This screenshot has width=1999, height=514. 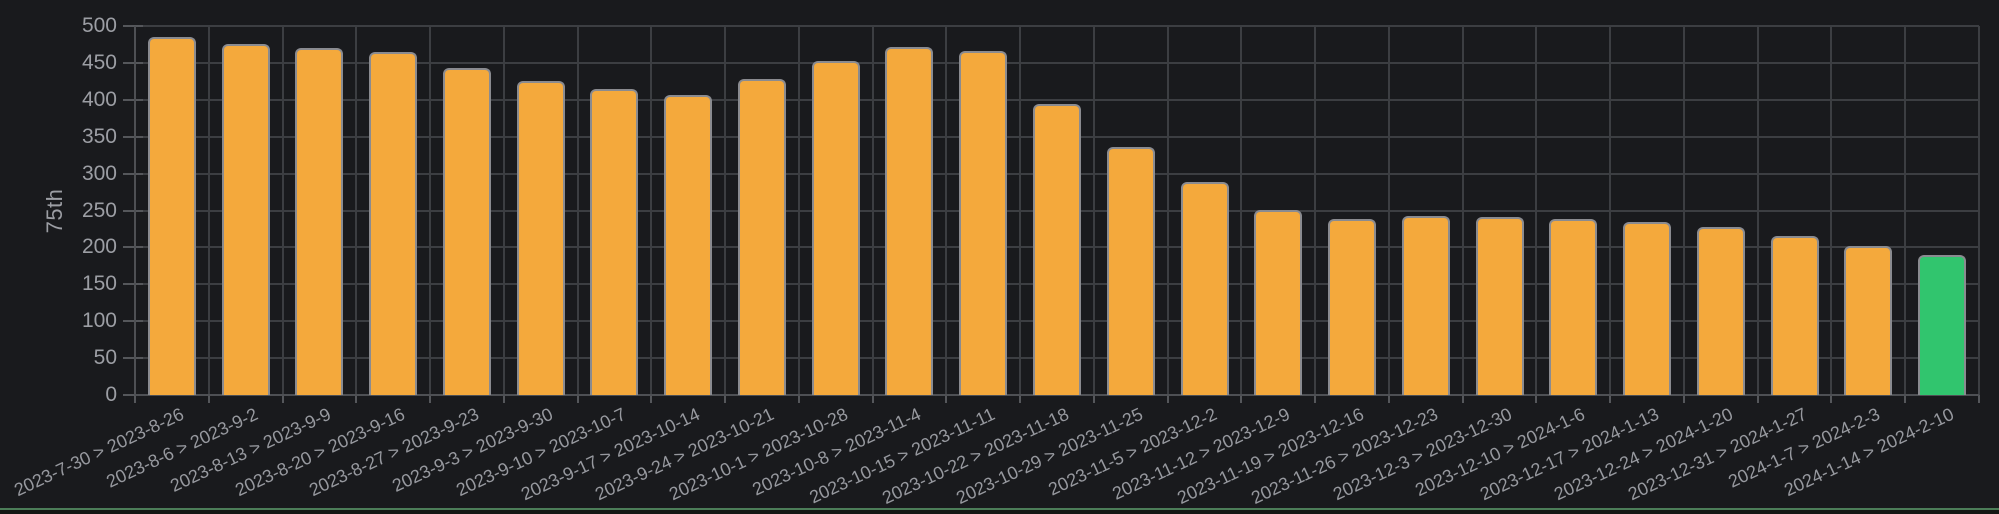 I want to click on y-tick-label: 50, so click(x=105, y=358).